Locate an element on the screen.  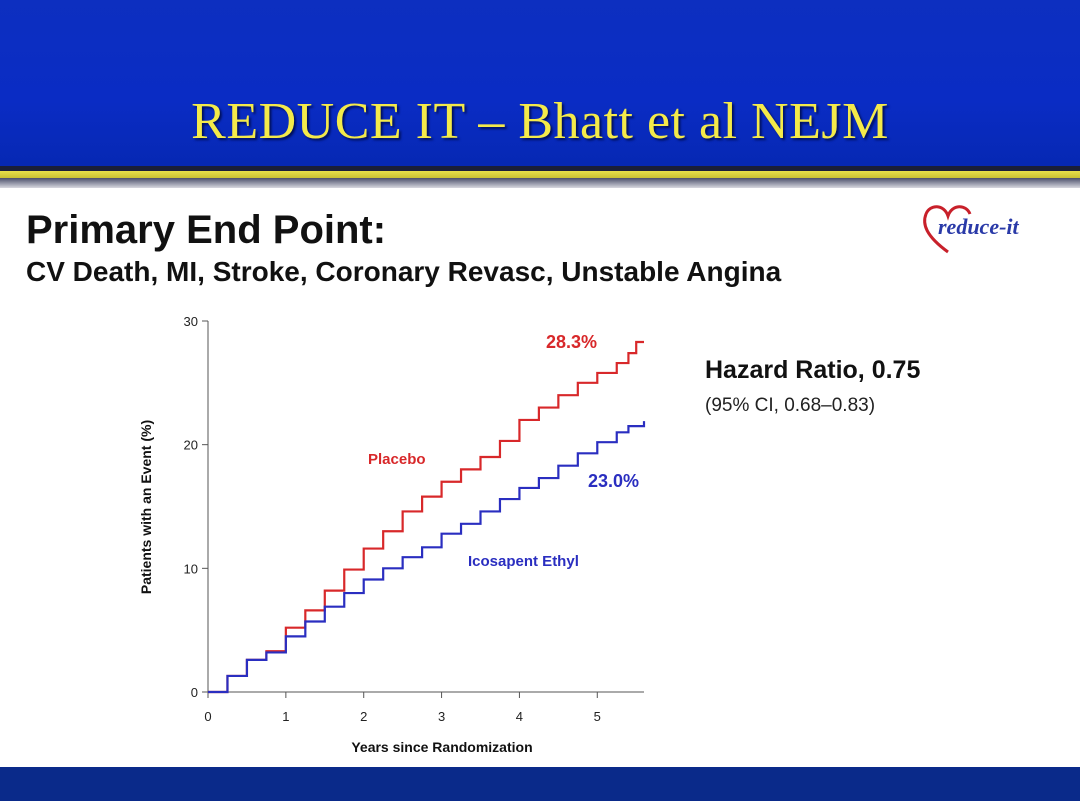
x-axis-title: Years since Randomization is located at coordinates (441, 747).